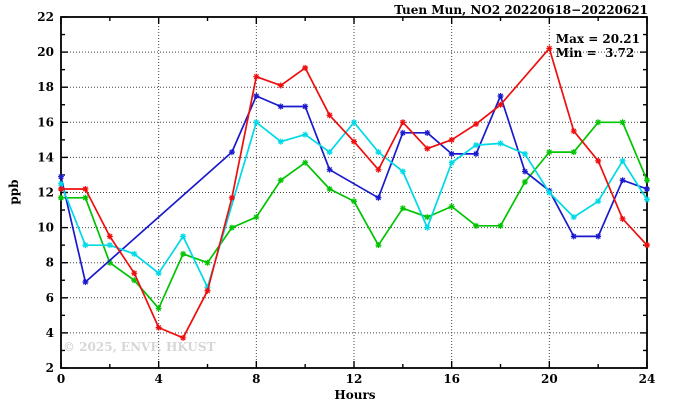 The height and width of the screenshot is (409, 674). I want to click on chart-title: Tuen Mun, NO2 20220618−20220621, so click(521, 10).